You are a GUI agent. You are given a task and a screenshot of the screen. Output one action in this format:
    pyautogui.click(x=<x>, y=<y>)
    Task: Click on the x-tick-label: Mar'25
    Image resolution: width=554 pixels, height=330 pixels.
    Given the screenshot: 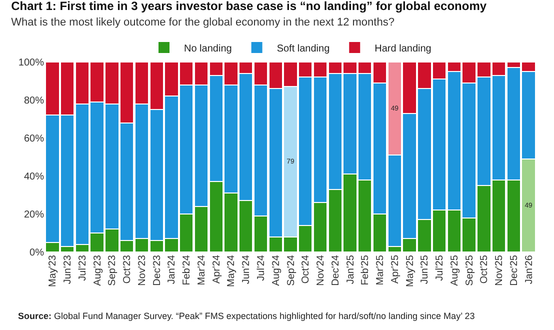 What is the action you would take?
    pyautogui.click(x=380, y=270)
    